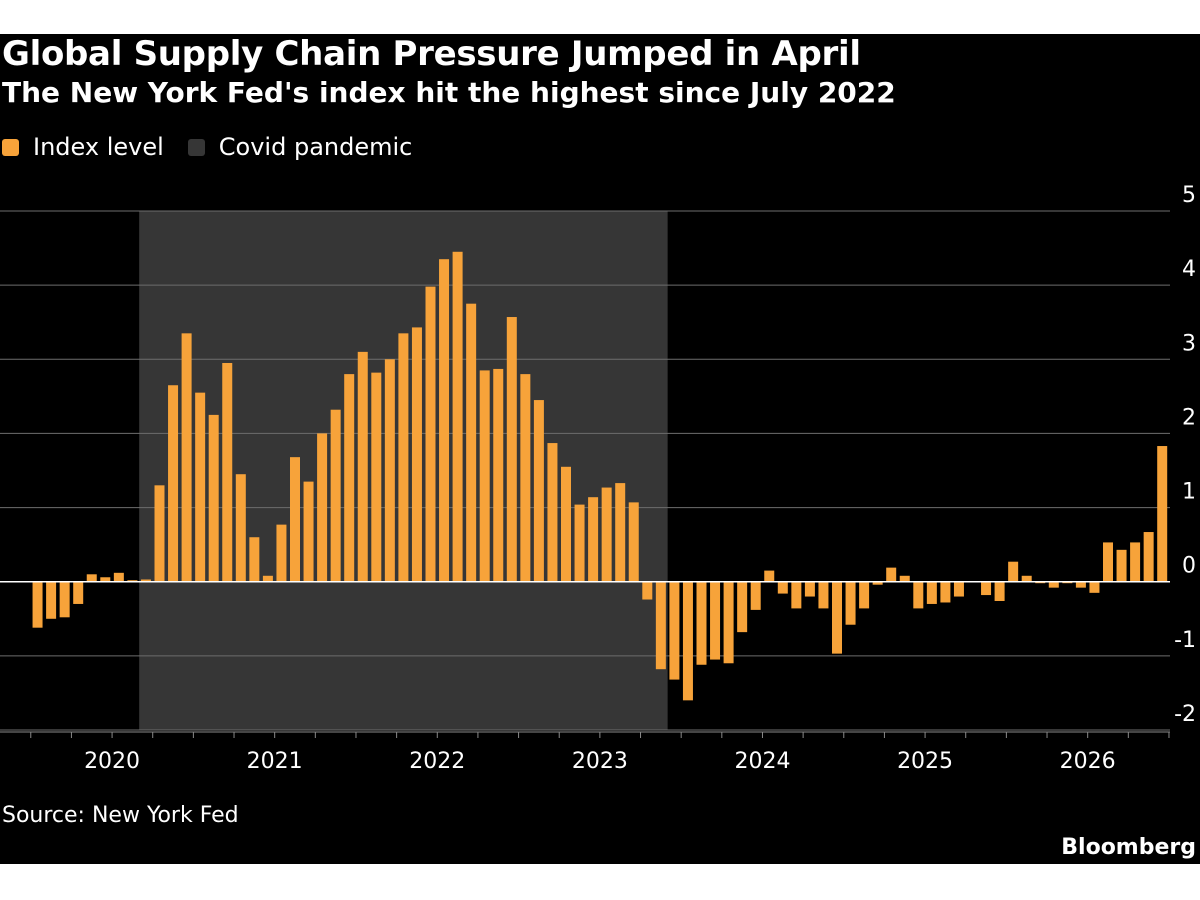  I want to click on legend-item-index-level: Index level, so click(83, 147).